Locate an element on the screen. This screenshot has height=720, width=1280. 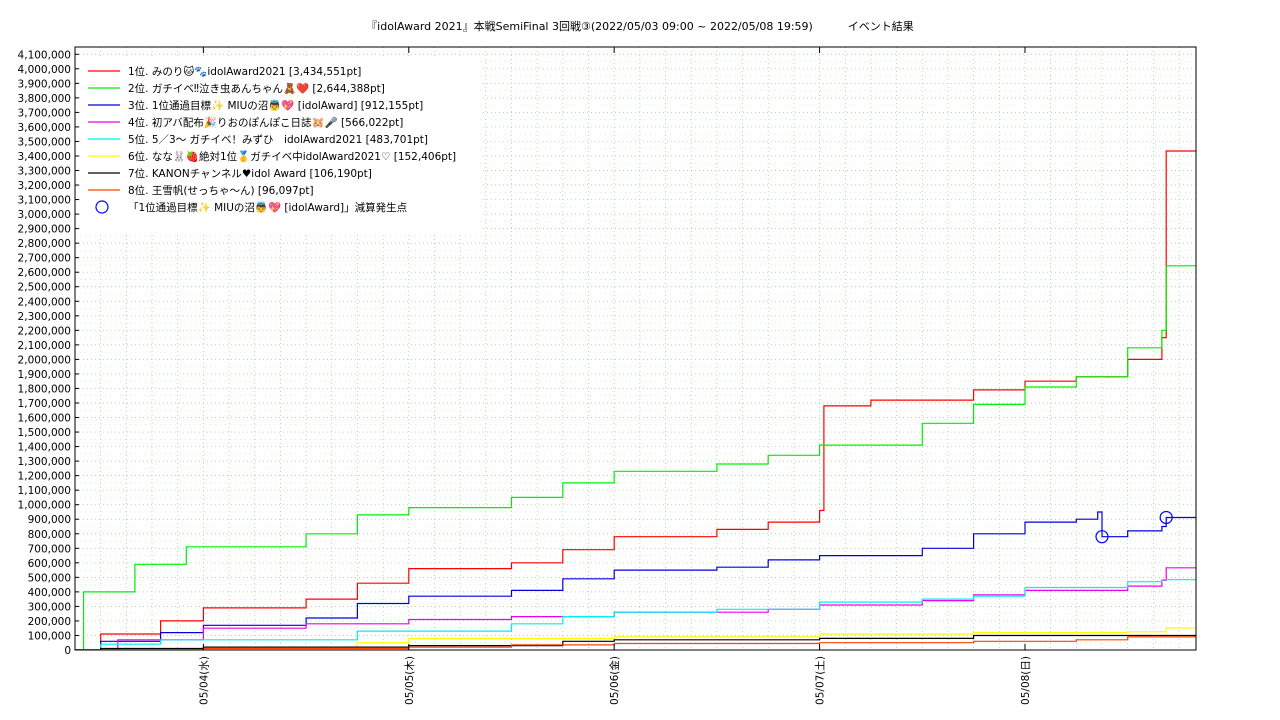
legend-marker-icon is located at coordinates (102, 207).